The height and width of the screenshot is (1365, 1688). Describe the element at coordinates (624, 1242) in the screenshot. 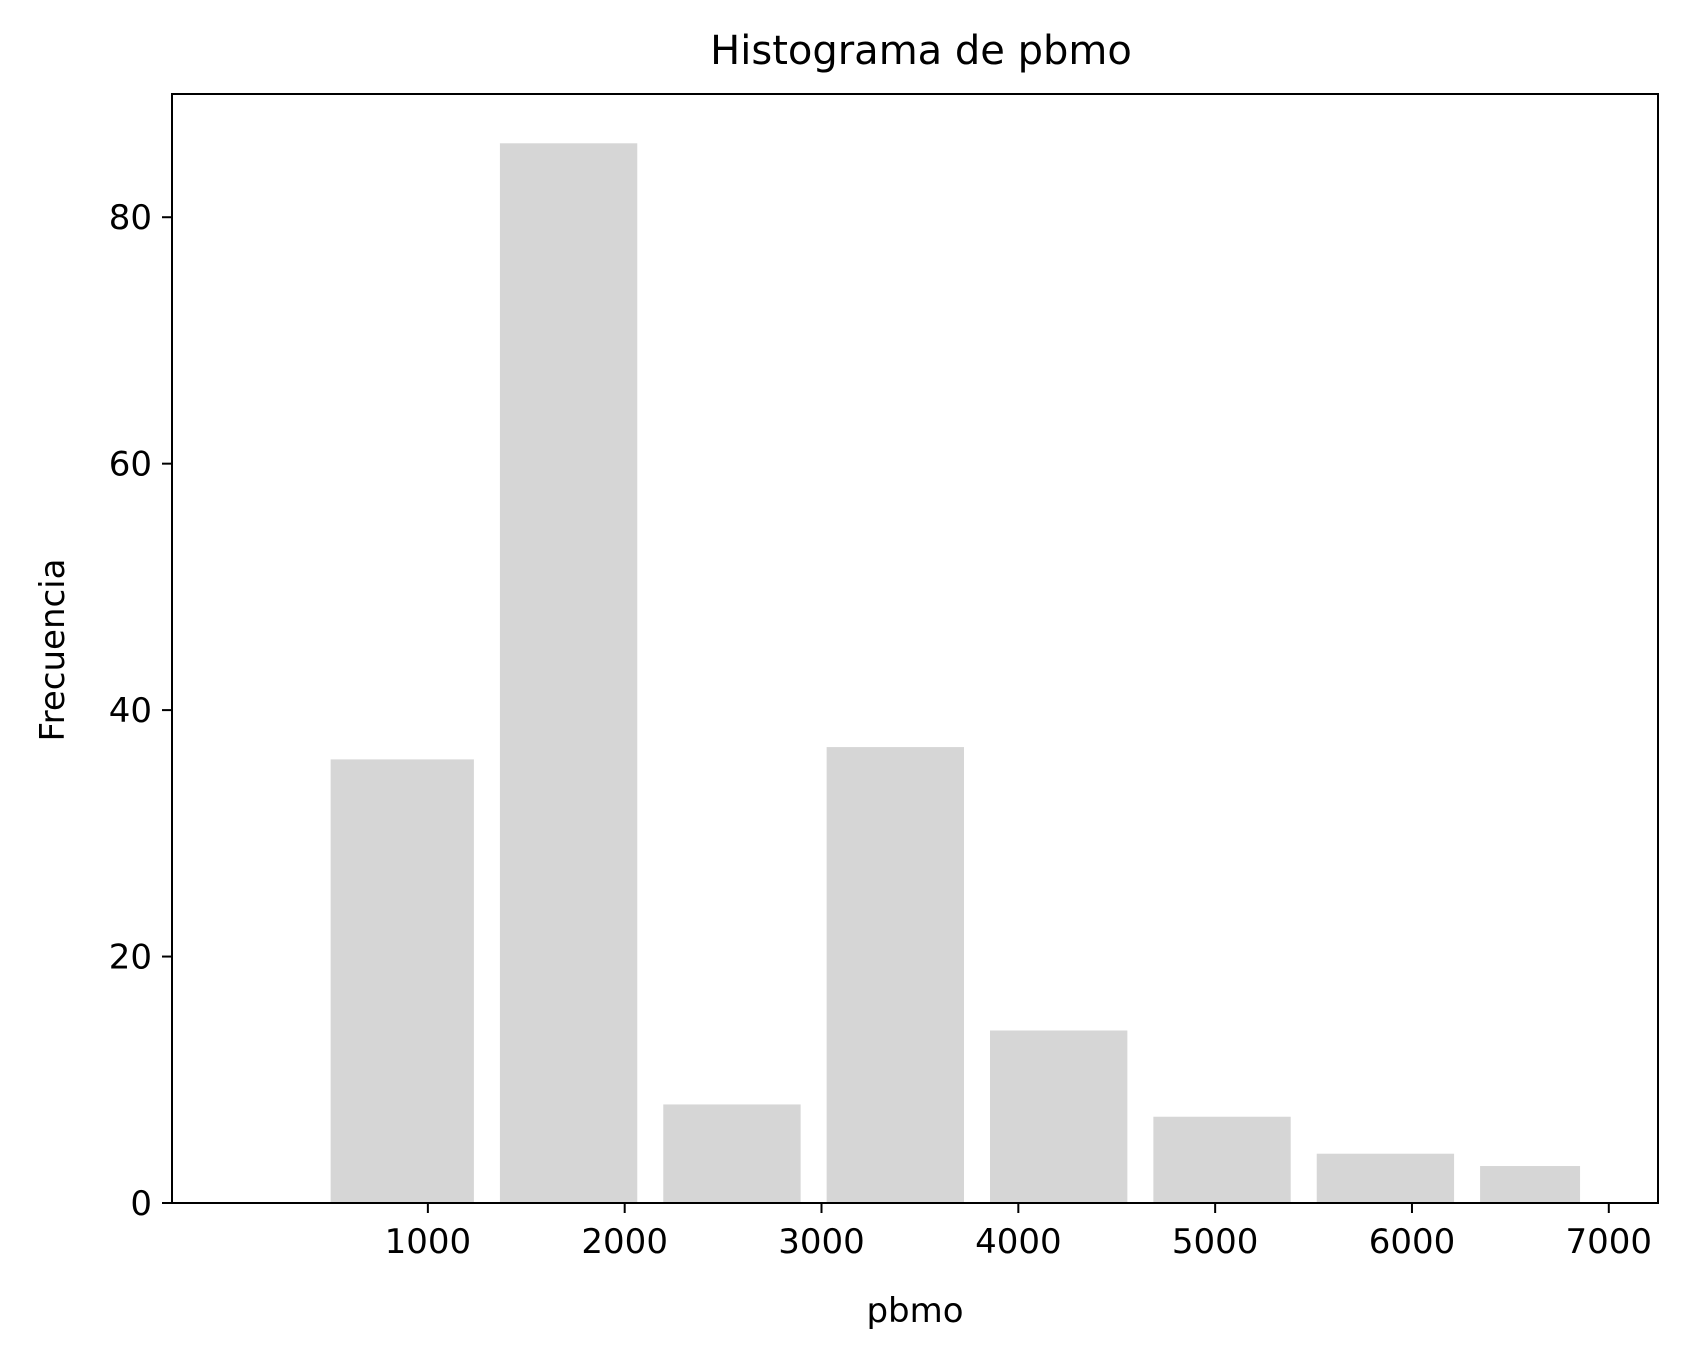

I see `x-tick-label: 2000` at that location.